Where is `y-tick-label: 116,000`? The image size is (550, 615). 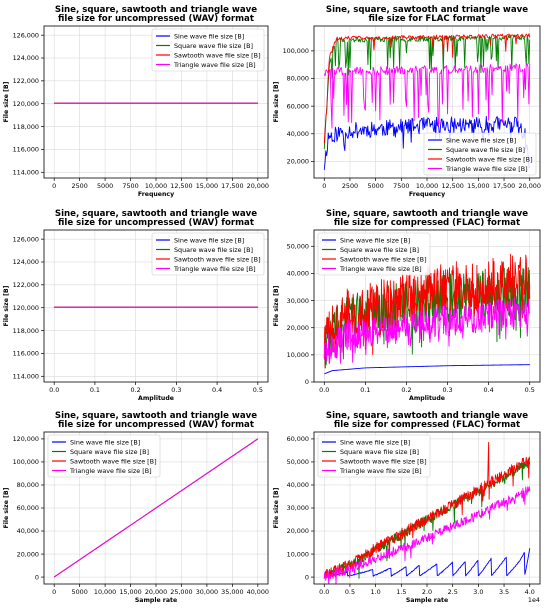
y-tick-label: 116,000 is located at coordinates (26, 354).